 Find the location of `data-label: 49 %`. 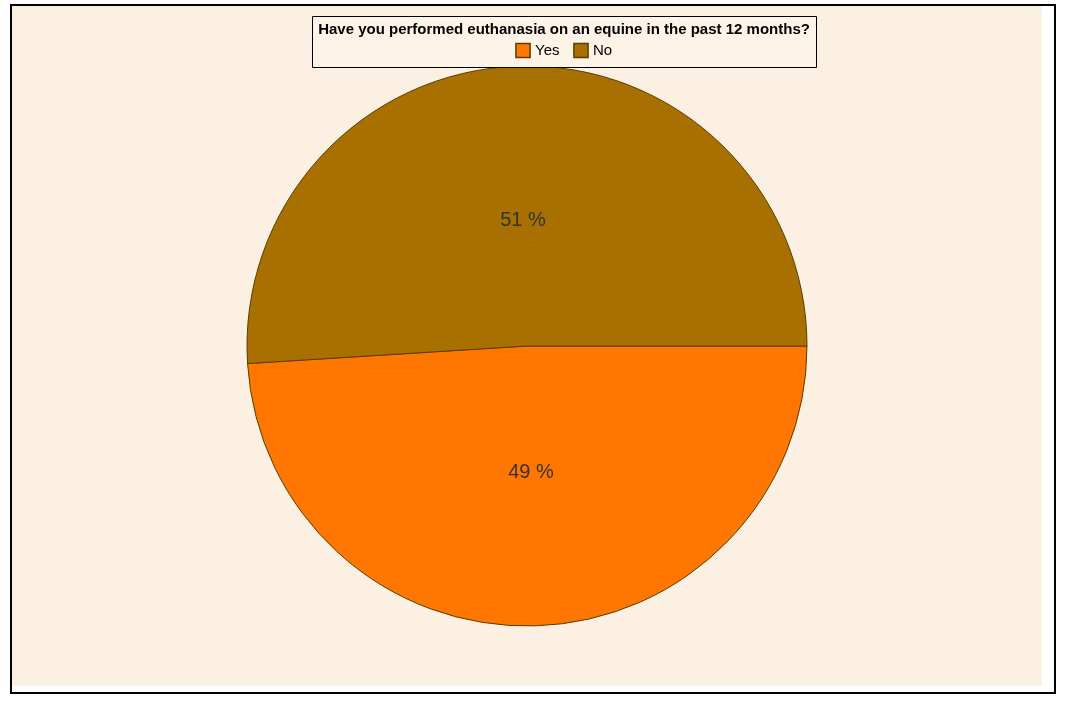

data-label: 49 % is located at coordinates (531, 470).